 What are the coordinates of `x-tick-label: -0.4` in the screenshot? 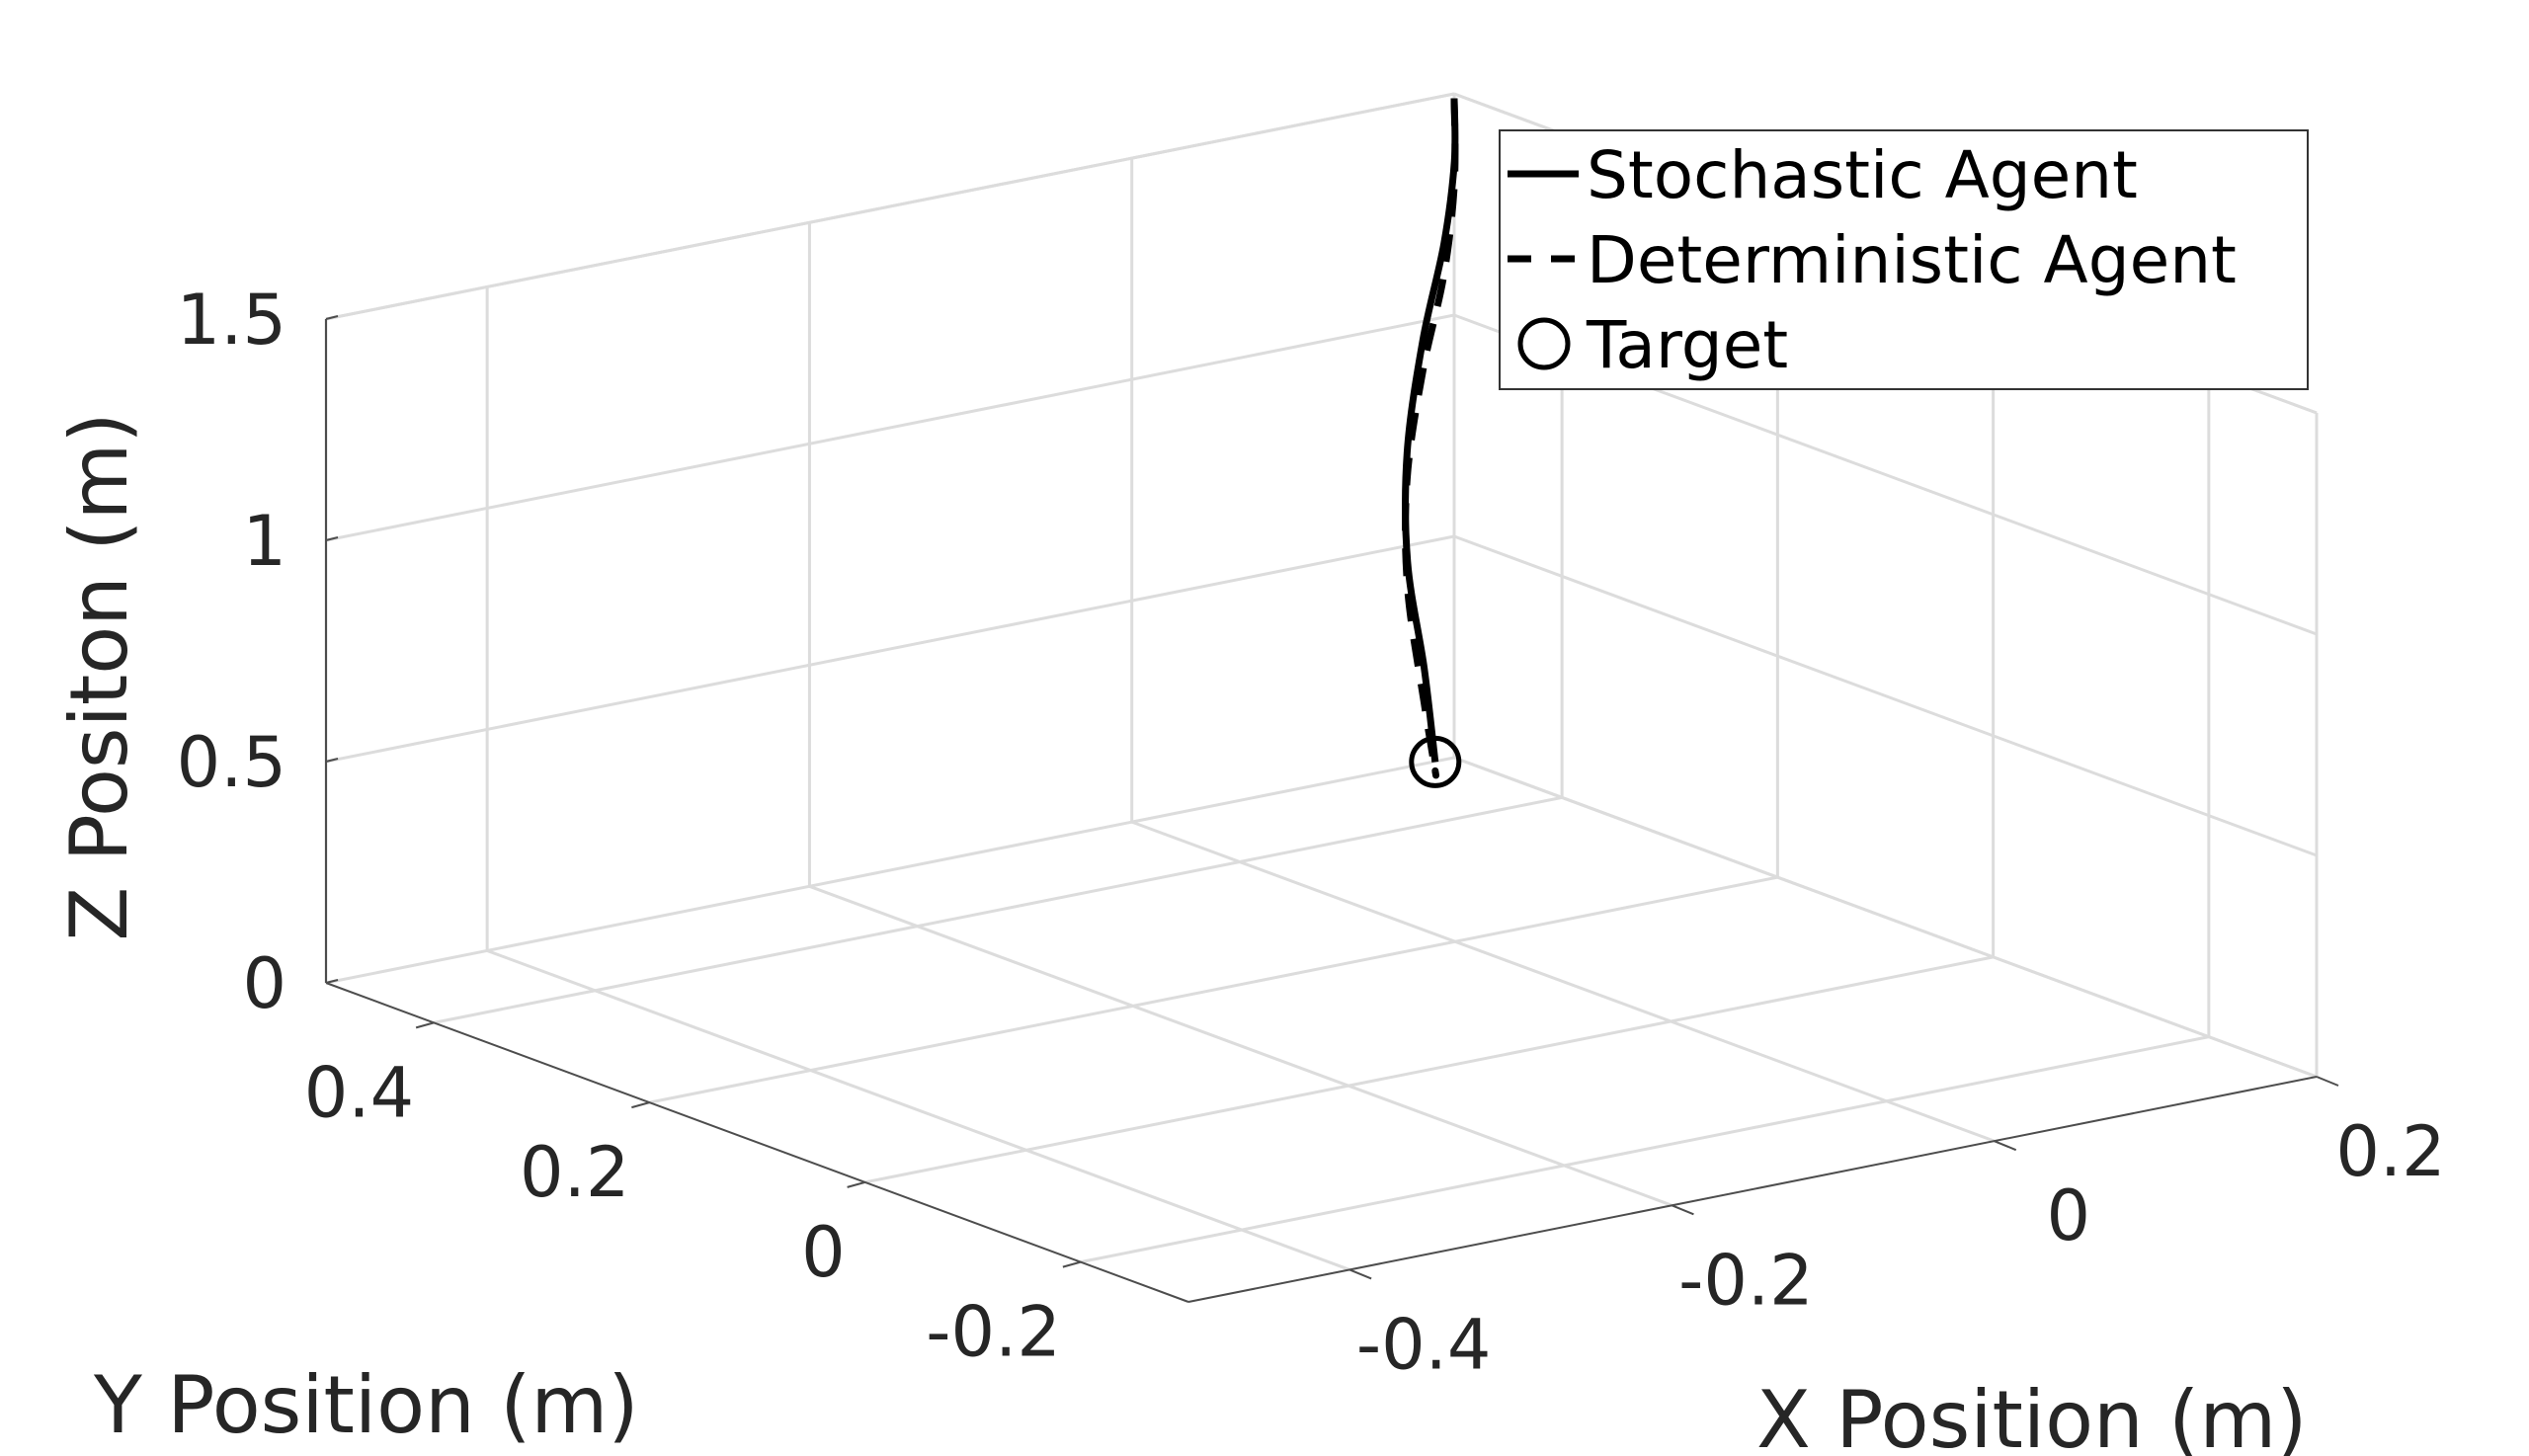 It's located at (1424, 1344).